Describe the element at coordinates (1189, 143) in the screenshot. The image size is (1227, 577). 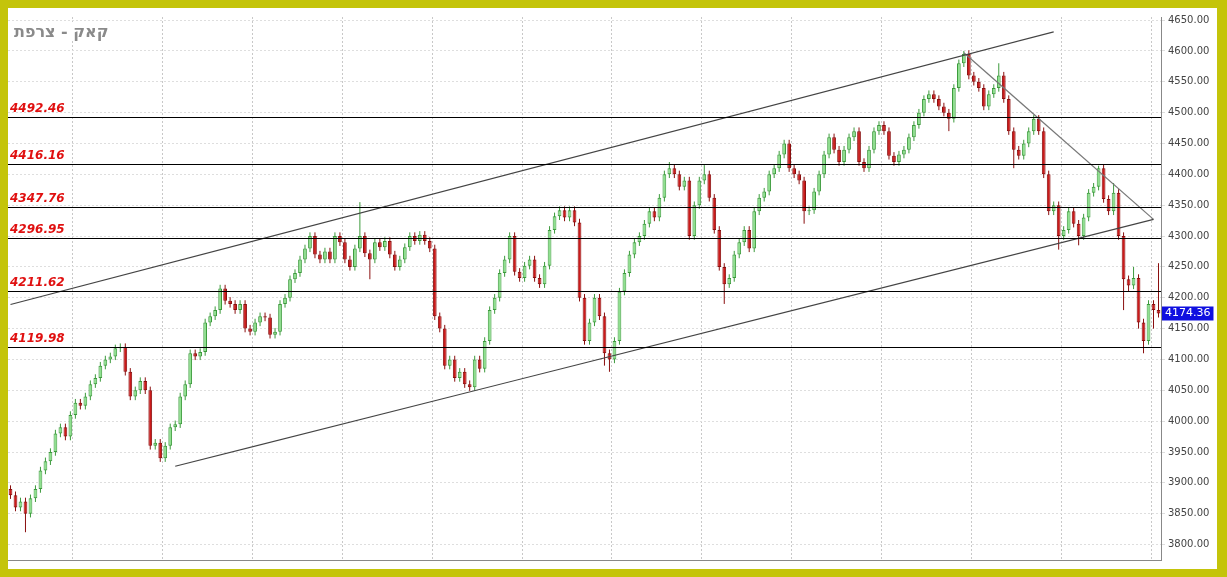
I see `y-tick-label: 4450.00` at that location.